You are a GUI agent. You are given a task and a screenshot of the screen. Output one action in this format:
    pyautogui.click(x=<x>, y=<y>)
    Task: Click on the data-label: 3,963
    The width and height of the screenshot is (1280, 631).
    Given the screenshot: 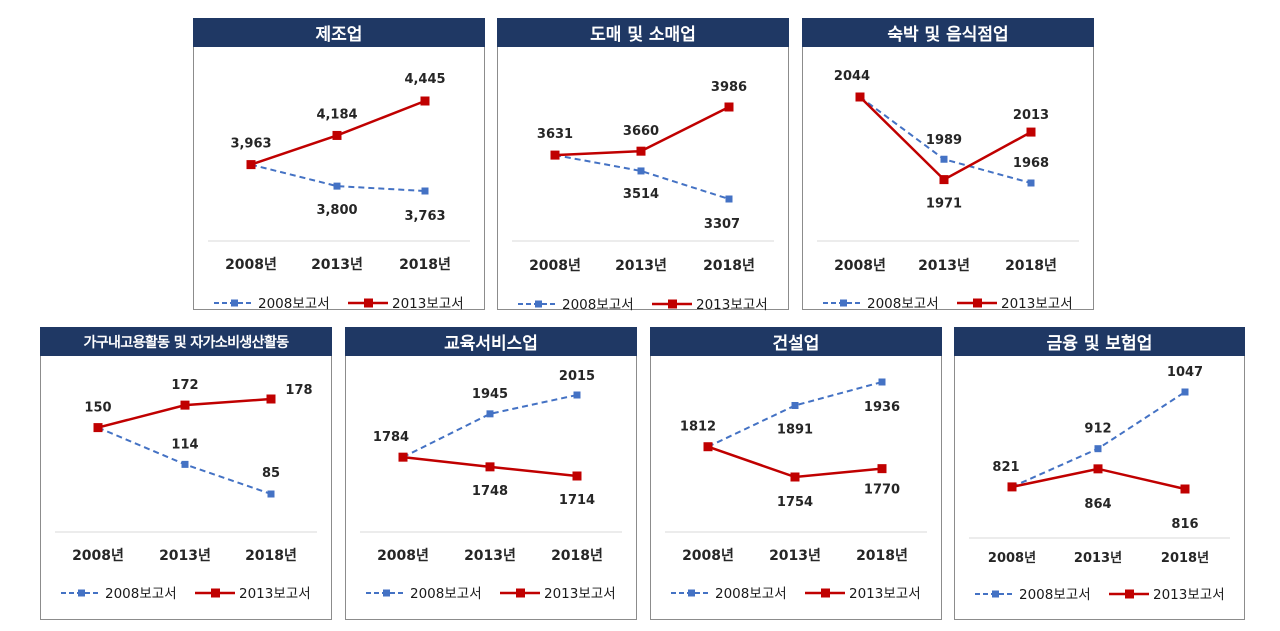 What is the action you would take?
    pyautogui.click(x=250, y=144)
    